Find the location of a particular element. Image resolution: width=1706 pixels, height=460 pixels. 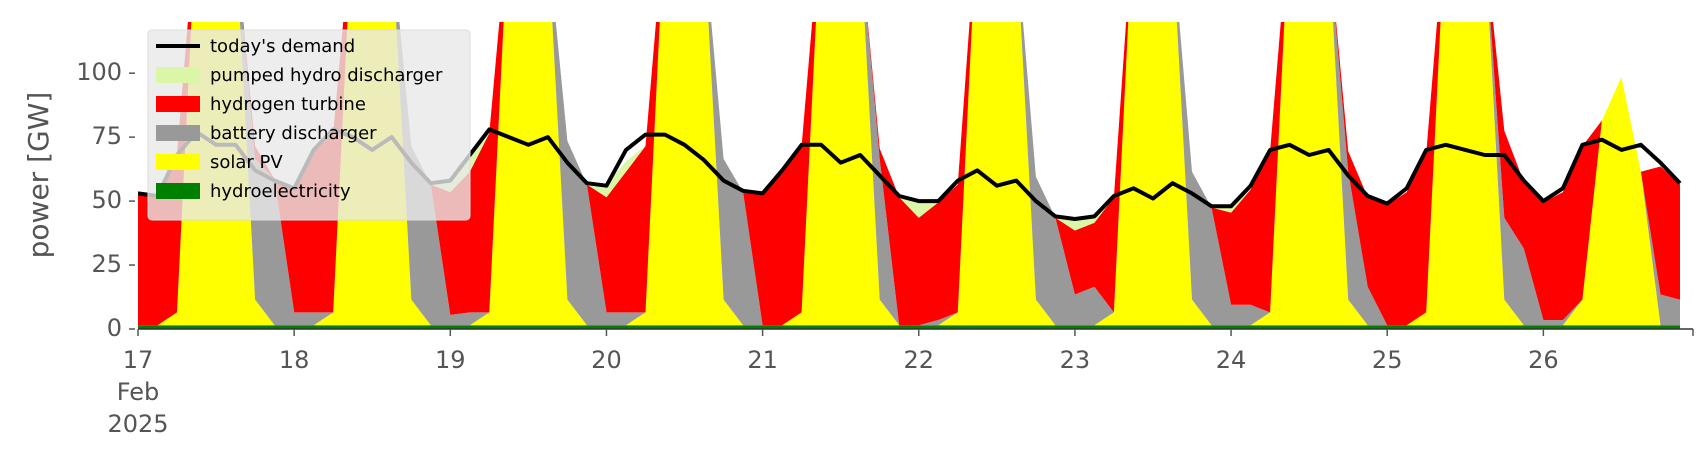

x-tick-label: 18 is located at coordinates (294, 360).